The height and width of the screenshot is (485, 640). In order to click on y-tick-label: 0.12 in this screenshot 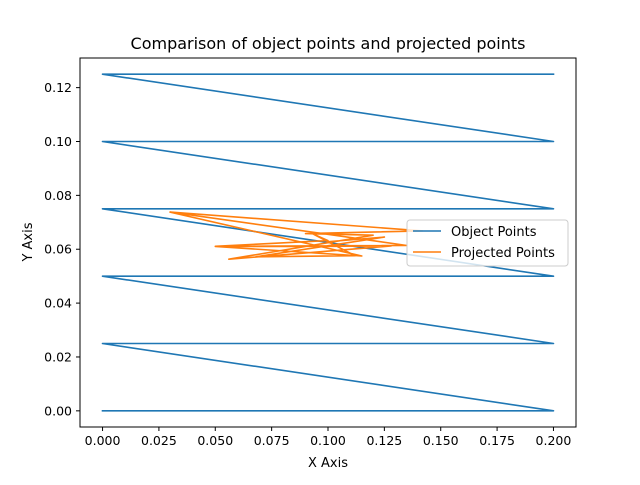, I will do `click(58, 87)`.